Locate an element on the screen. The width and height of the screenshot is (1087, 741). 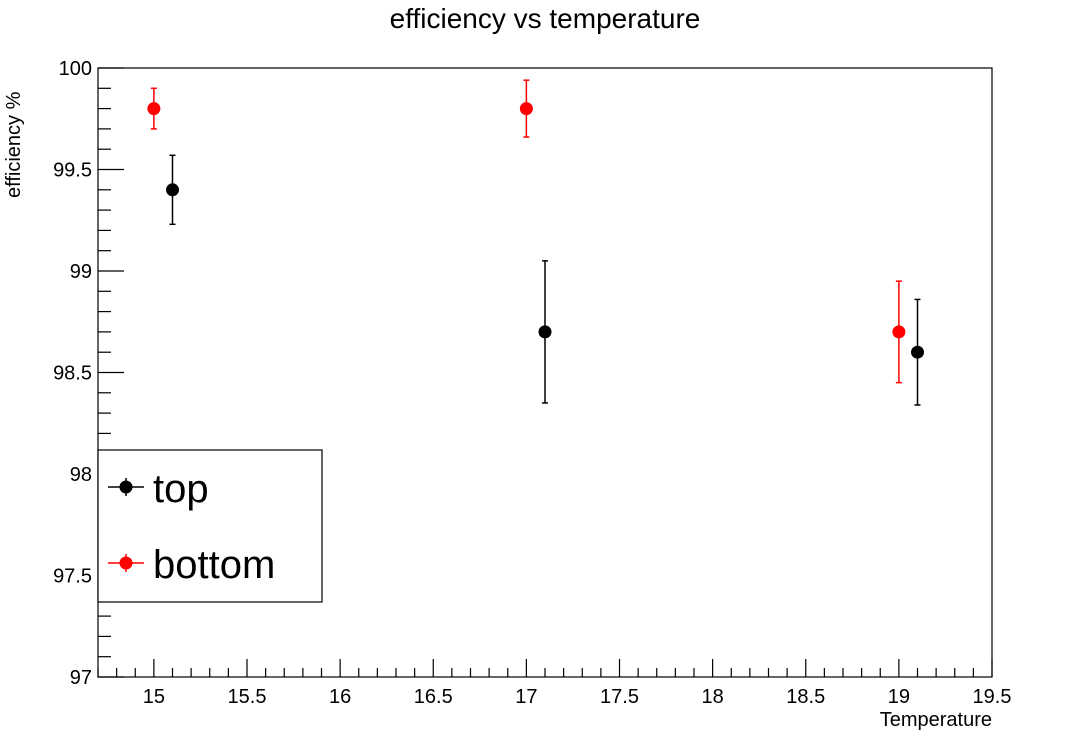
chart-title: efficiency vs temperature is located at coordinates (545, 18).